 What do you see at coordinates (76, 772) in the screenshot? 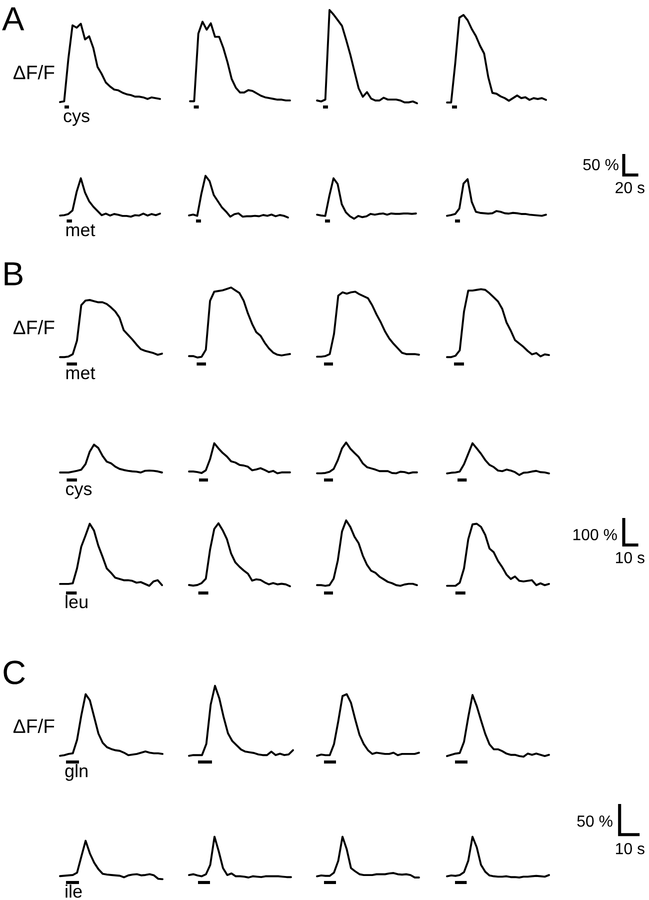
I see `x-axis-title: gln` at bounding box center [76, 772].